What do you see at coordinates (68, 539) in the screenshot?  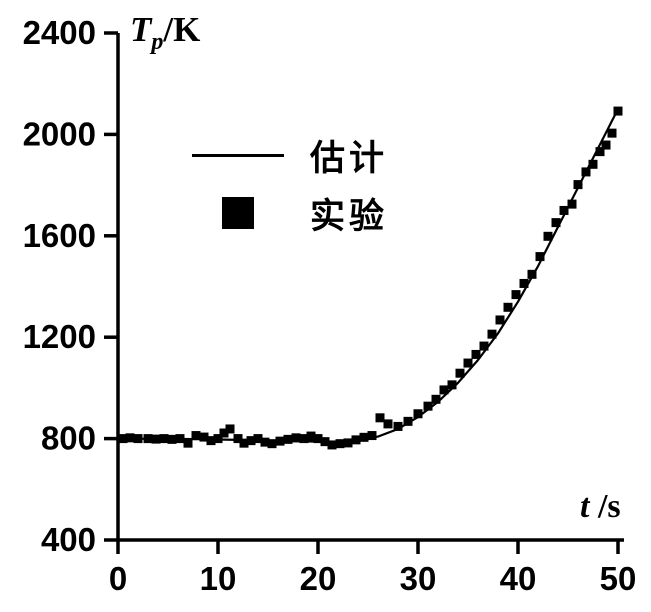 I see `svg-text: 400` at bounding box center [68, 539].